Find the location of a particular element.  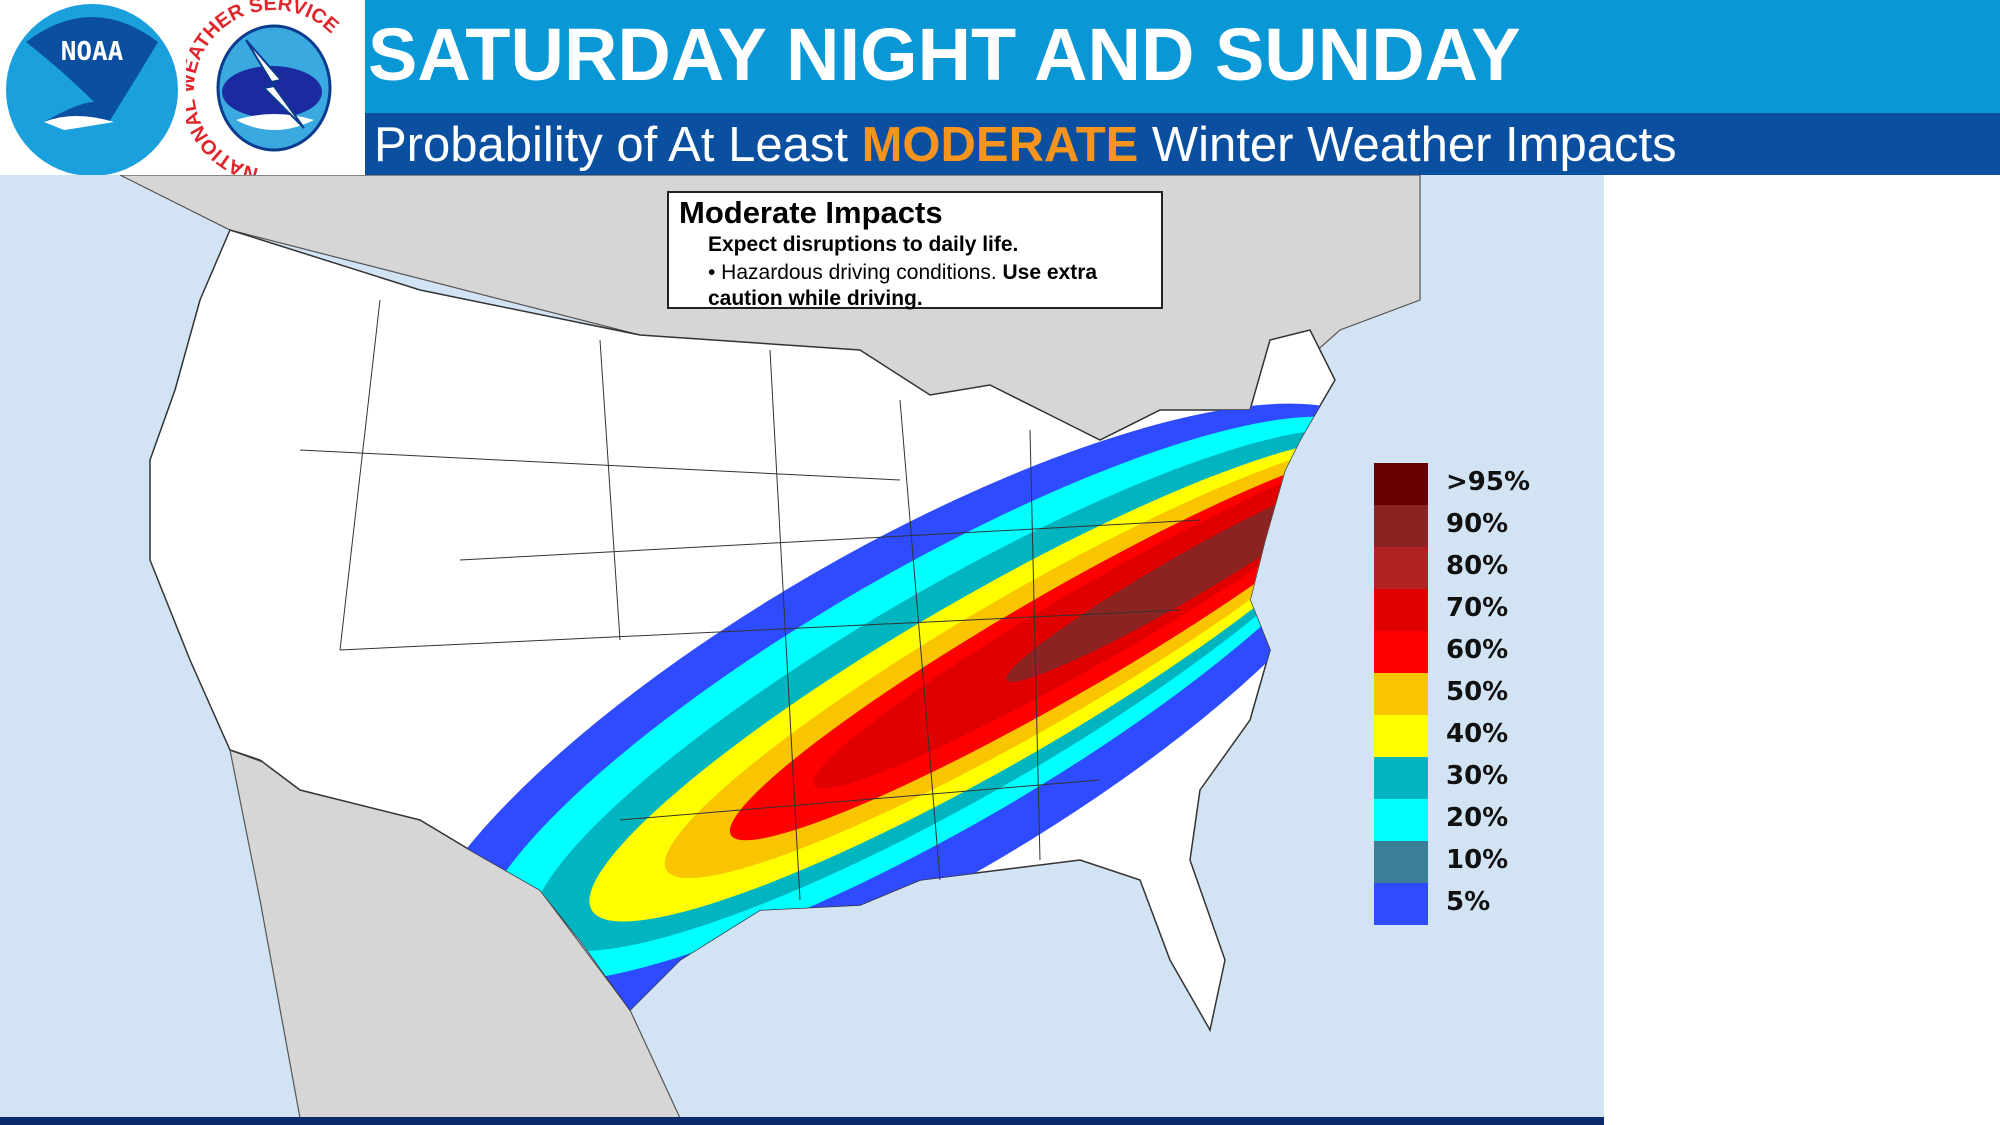

legend-label: 90% is located at coordinates (1477, 524).